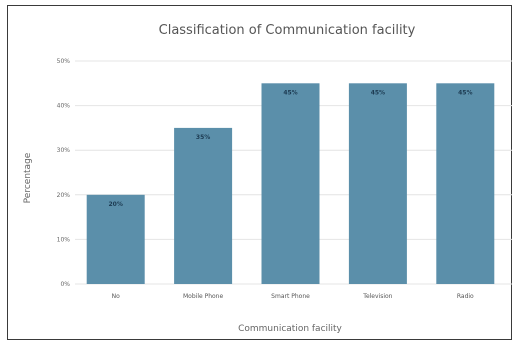 The image size is (520, 347). I want to click on y-tick-label: 50%, so click(64, 61).